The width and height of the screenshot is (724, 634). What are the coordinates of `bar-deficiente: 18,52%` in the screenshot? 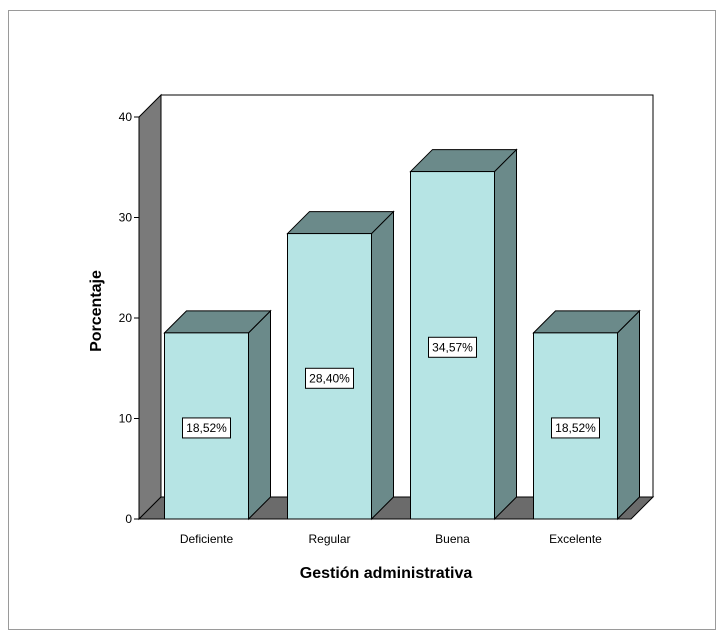 It's located at (217, 415).